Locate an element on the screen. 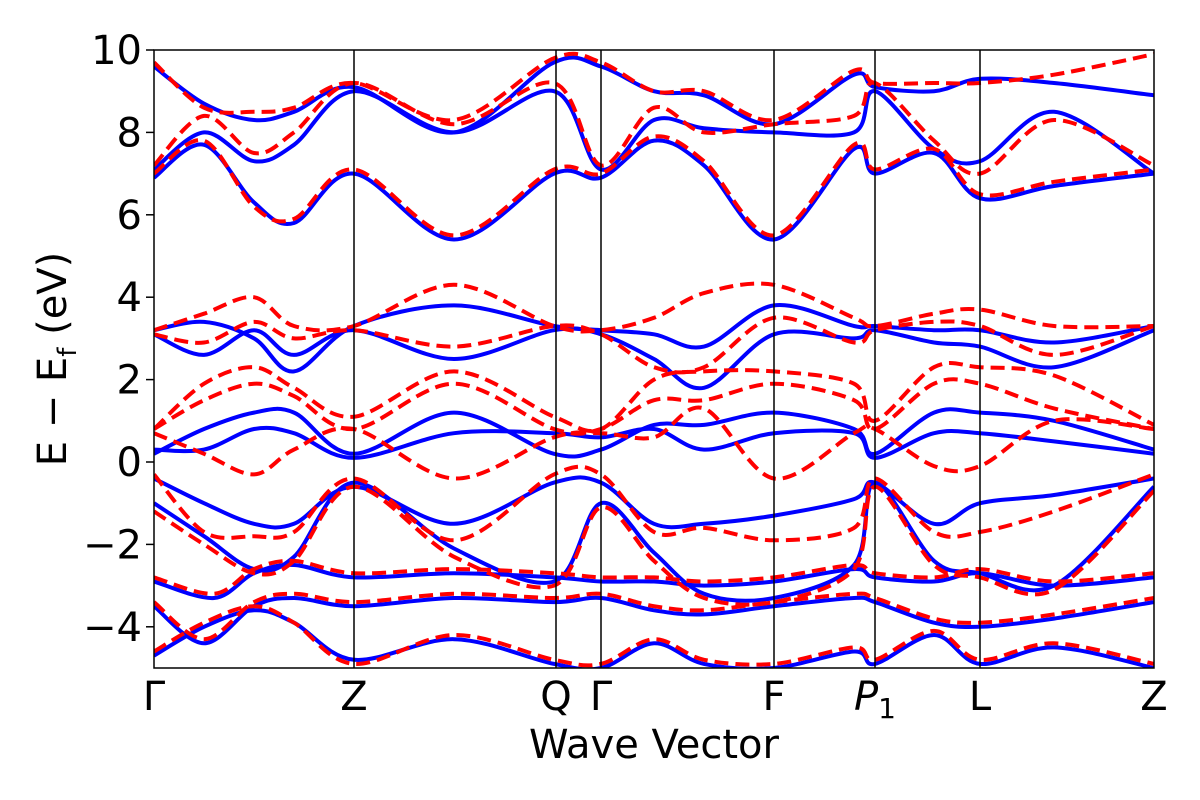 This screenshot has height=800, width=1200. y-axis-label-unit: (eV) is located at coordinates (53, 300).